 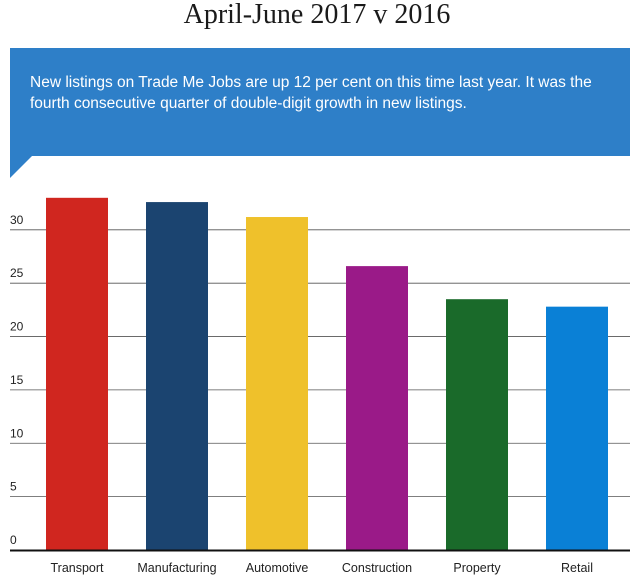 What do you see at coordinates (377, 568) in the screenshot?
I see `x-tick-label: Construction` at bounding box center [377, 568].